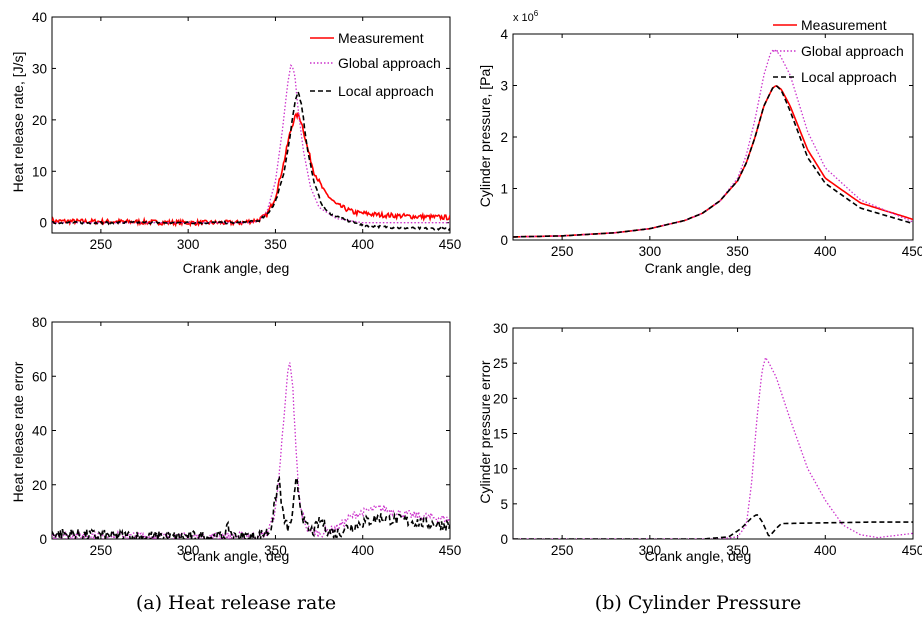 This screenshot has height=622, width=922. What do you see at coordinates (504, 504) in the screenshot?
I see `y-tick-label: 5` at bounding box center [504, 504].